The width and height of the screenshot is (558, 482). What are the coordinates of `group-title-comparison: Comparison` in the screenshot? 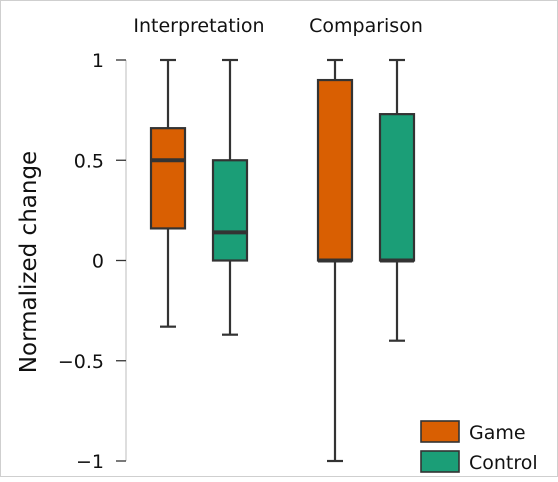 It's located at (366, 26).